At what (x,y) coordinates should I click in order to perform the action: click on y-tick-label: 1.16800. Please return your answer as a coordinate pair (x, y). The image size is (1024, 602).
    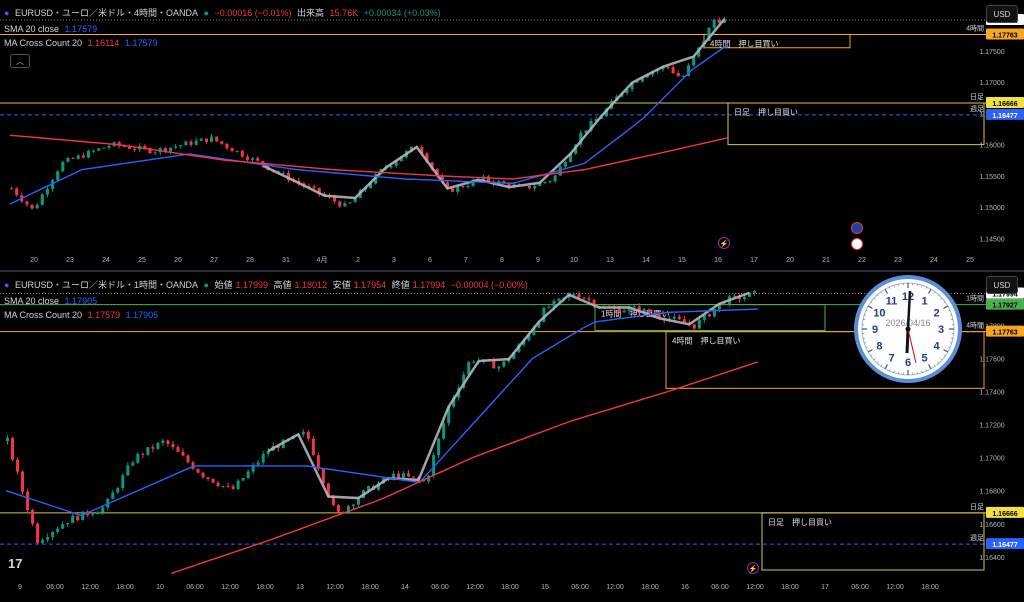
    Looking at the image, I should click on (991, 492).